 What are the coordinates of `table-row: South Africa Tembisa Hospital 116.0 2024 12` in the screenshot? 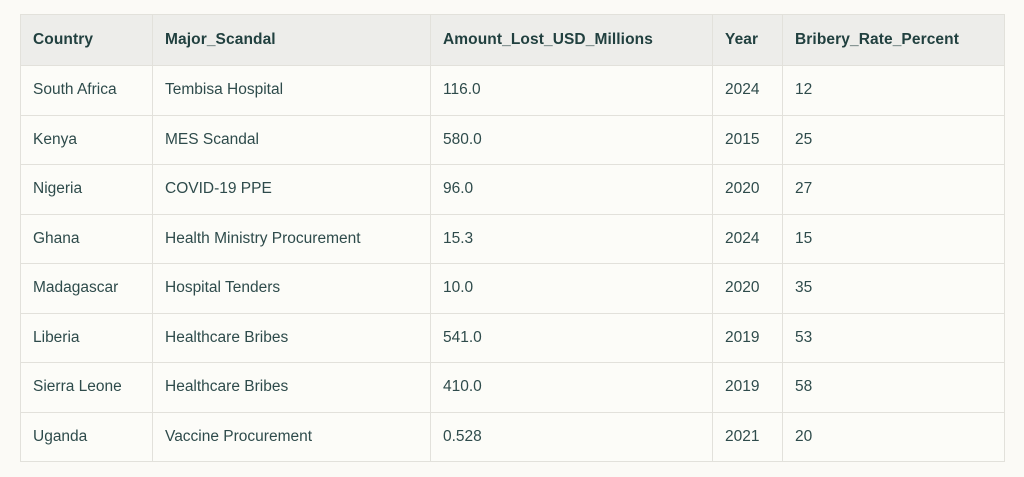 It's located at (512, 90).